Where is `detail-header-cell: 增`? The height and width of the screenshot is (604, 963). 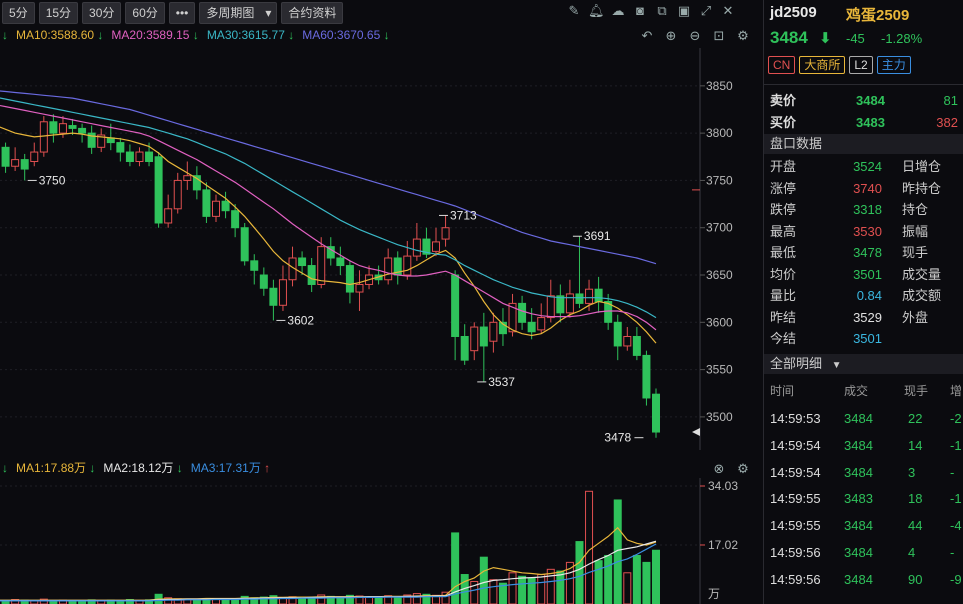
detail-header-cell: 增 is located at coordinates (956, 391).